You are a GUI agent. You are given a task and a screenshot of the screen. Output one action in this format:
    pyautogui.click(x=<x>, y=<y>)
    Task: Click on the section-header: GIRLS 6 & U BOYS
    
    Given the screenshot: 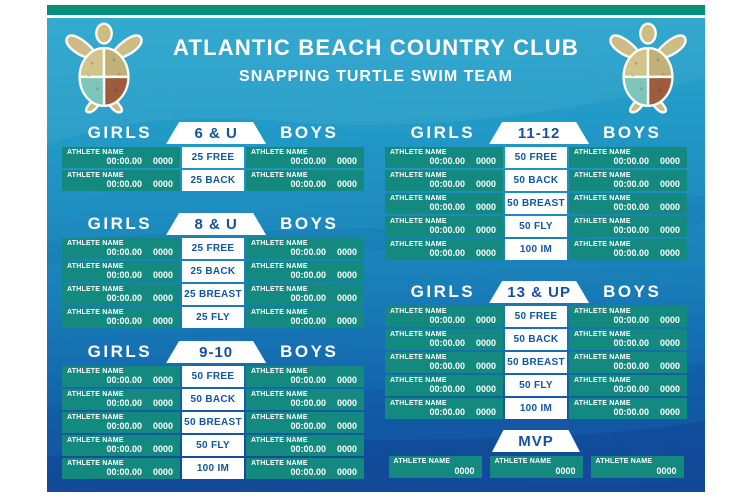 What is the action you would take?
    pyautogui.click(x=213, y=132)
    